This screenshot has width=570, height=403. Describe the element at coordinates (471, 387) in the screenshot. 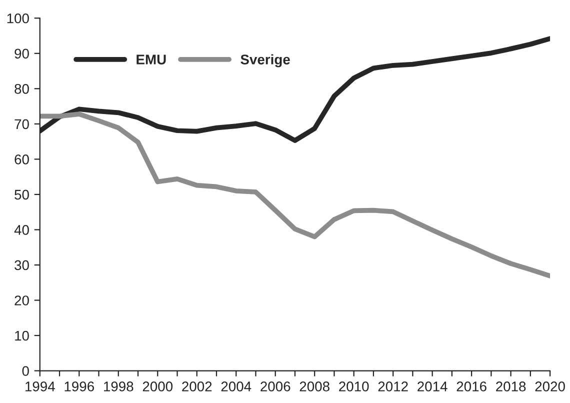

I see `x-tick-label: 2016` at that location.